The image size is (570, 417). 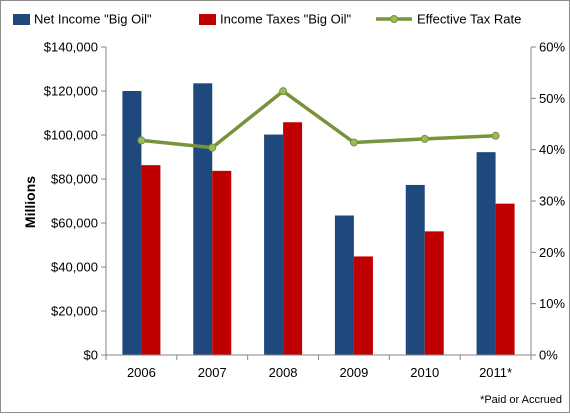 I want to click on x-tick-label: 2010, so click(x=424, y=372).